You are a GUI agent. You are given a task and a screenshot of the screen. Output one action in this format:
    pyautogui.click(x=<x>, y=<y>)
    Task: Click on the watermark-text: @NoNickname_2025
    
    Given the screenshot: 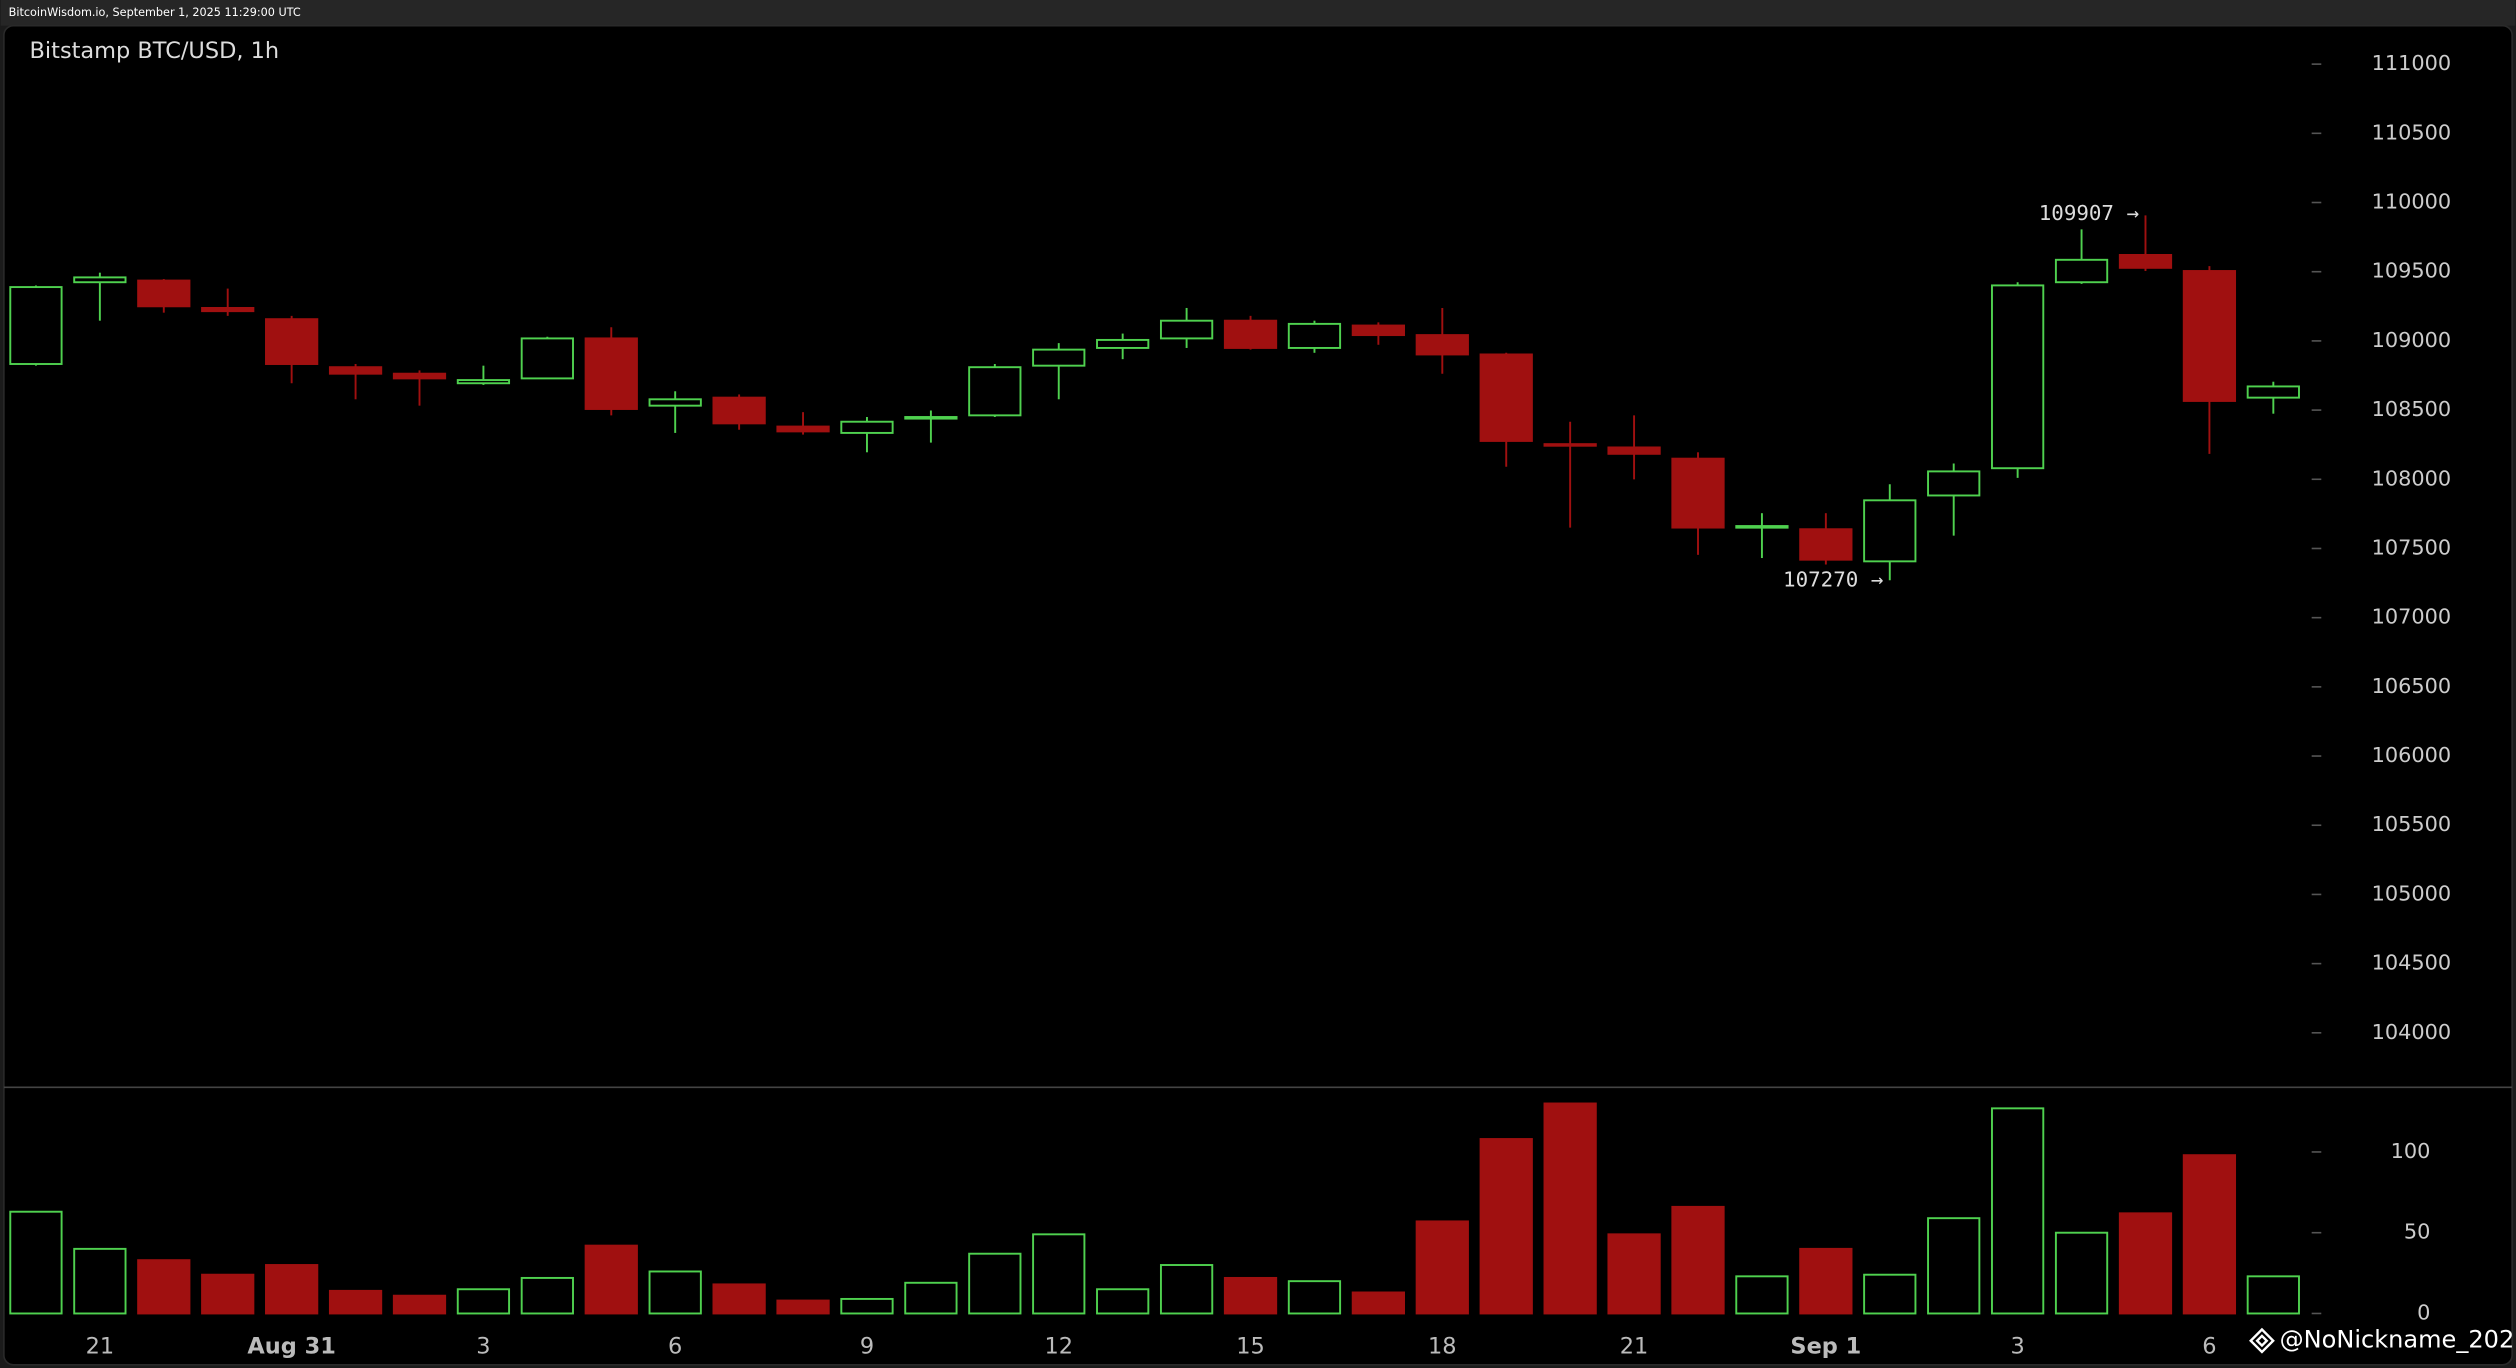 What is the action you would take?
    pyautogui.click(x=2398, y=1340)
    